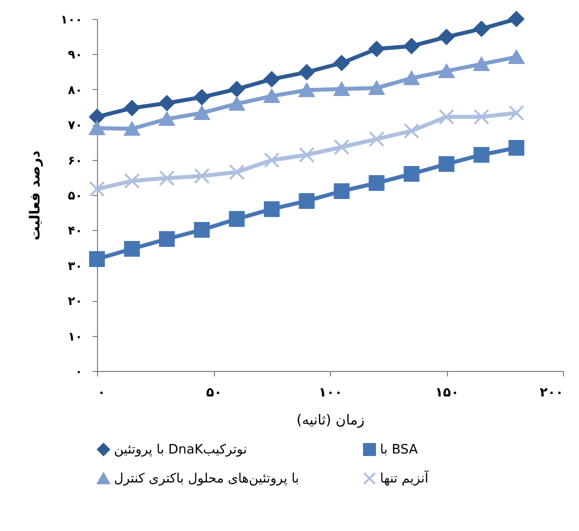  What do you see at coordinates (181, 450) in the screenshot?
I see `legend-label: با پروتئین DnaKنوترکیب` at bounding box center [181, 450].